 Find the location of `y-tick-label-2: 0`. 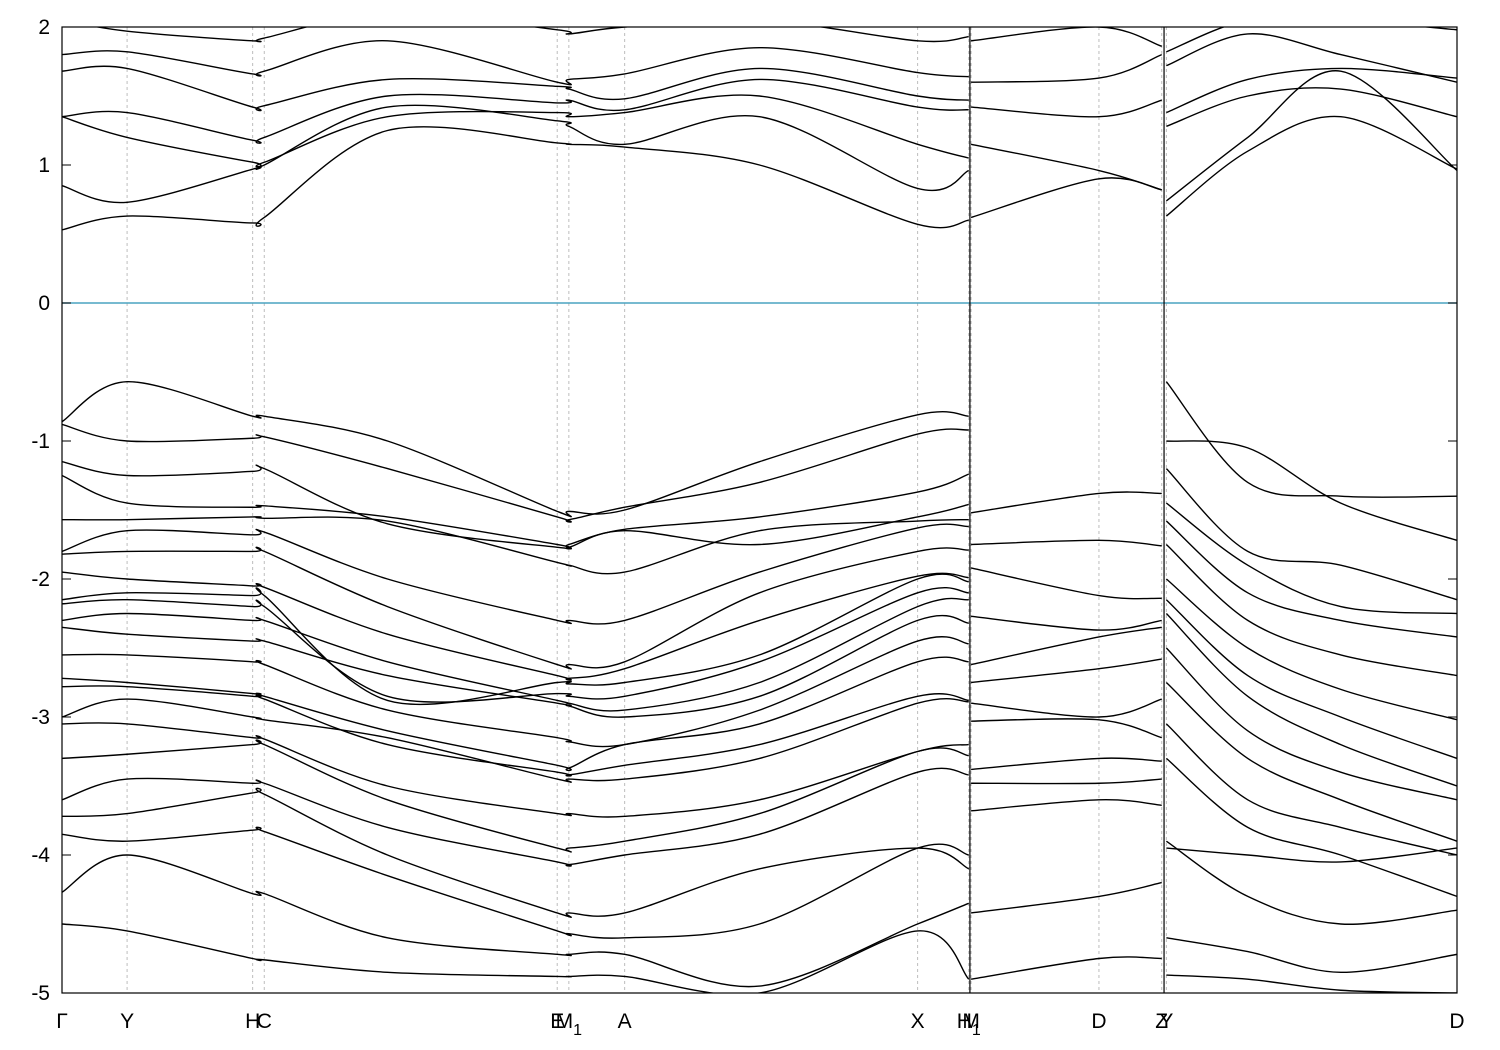

y-tick-label-2: 0 is located at coordinates (44, 303).